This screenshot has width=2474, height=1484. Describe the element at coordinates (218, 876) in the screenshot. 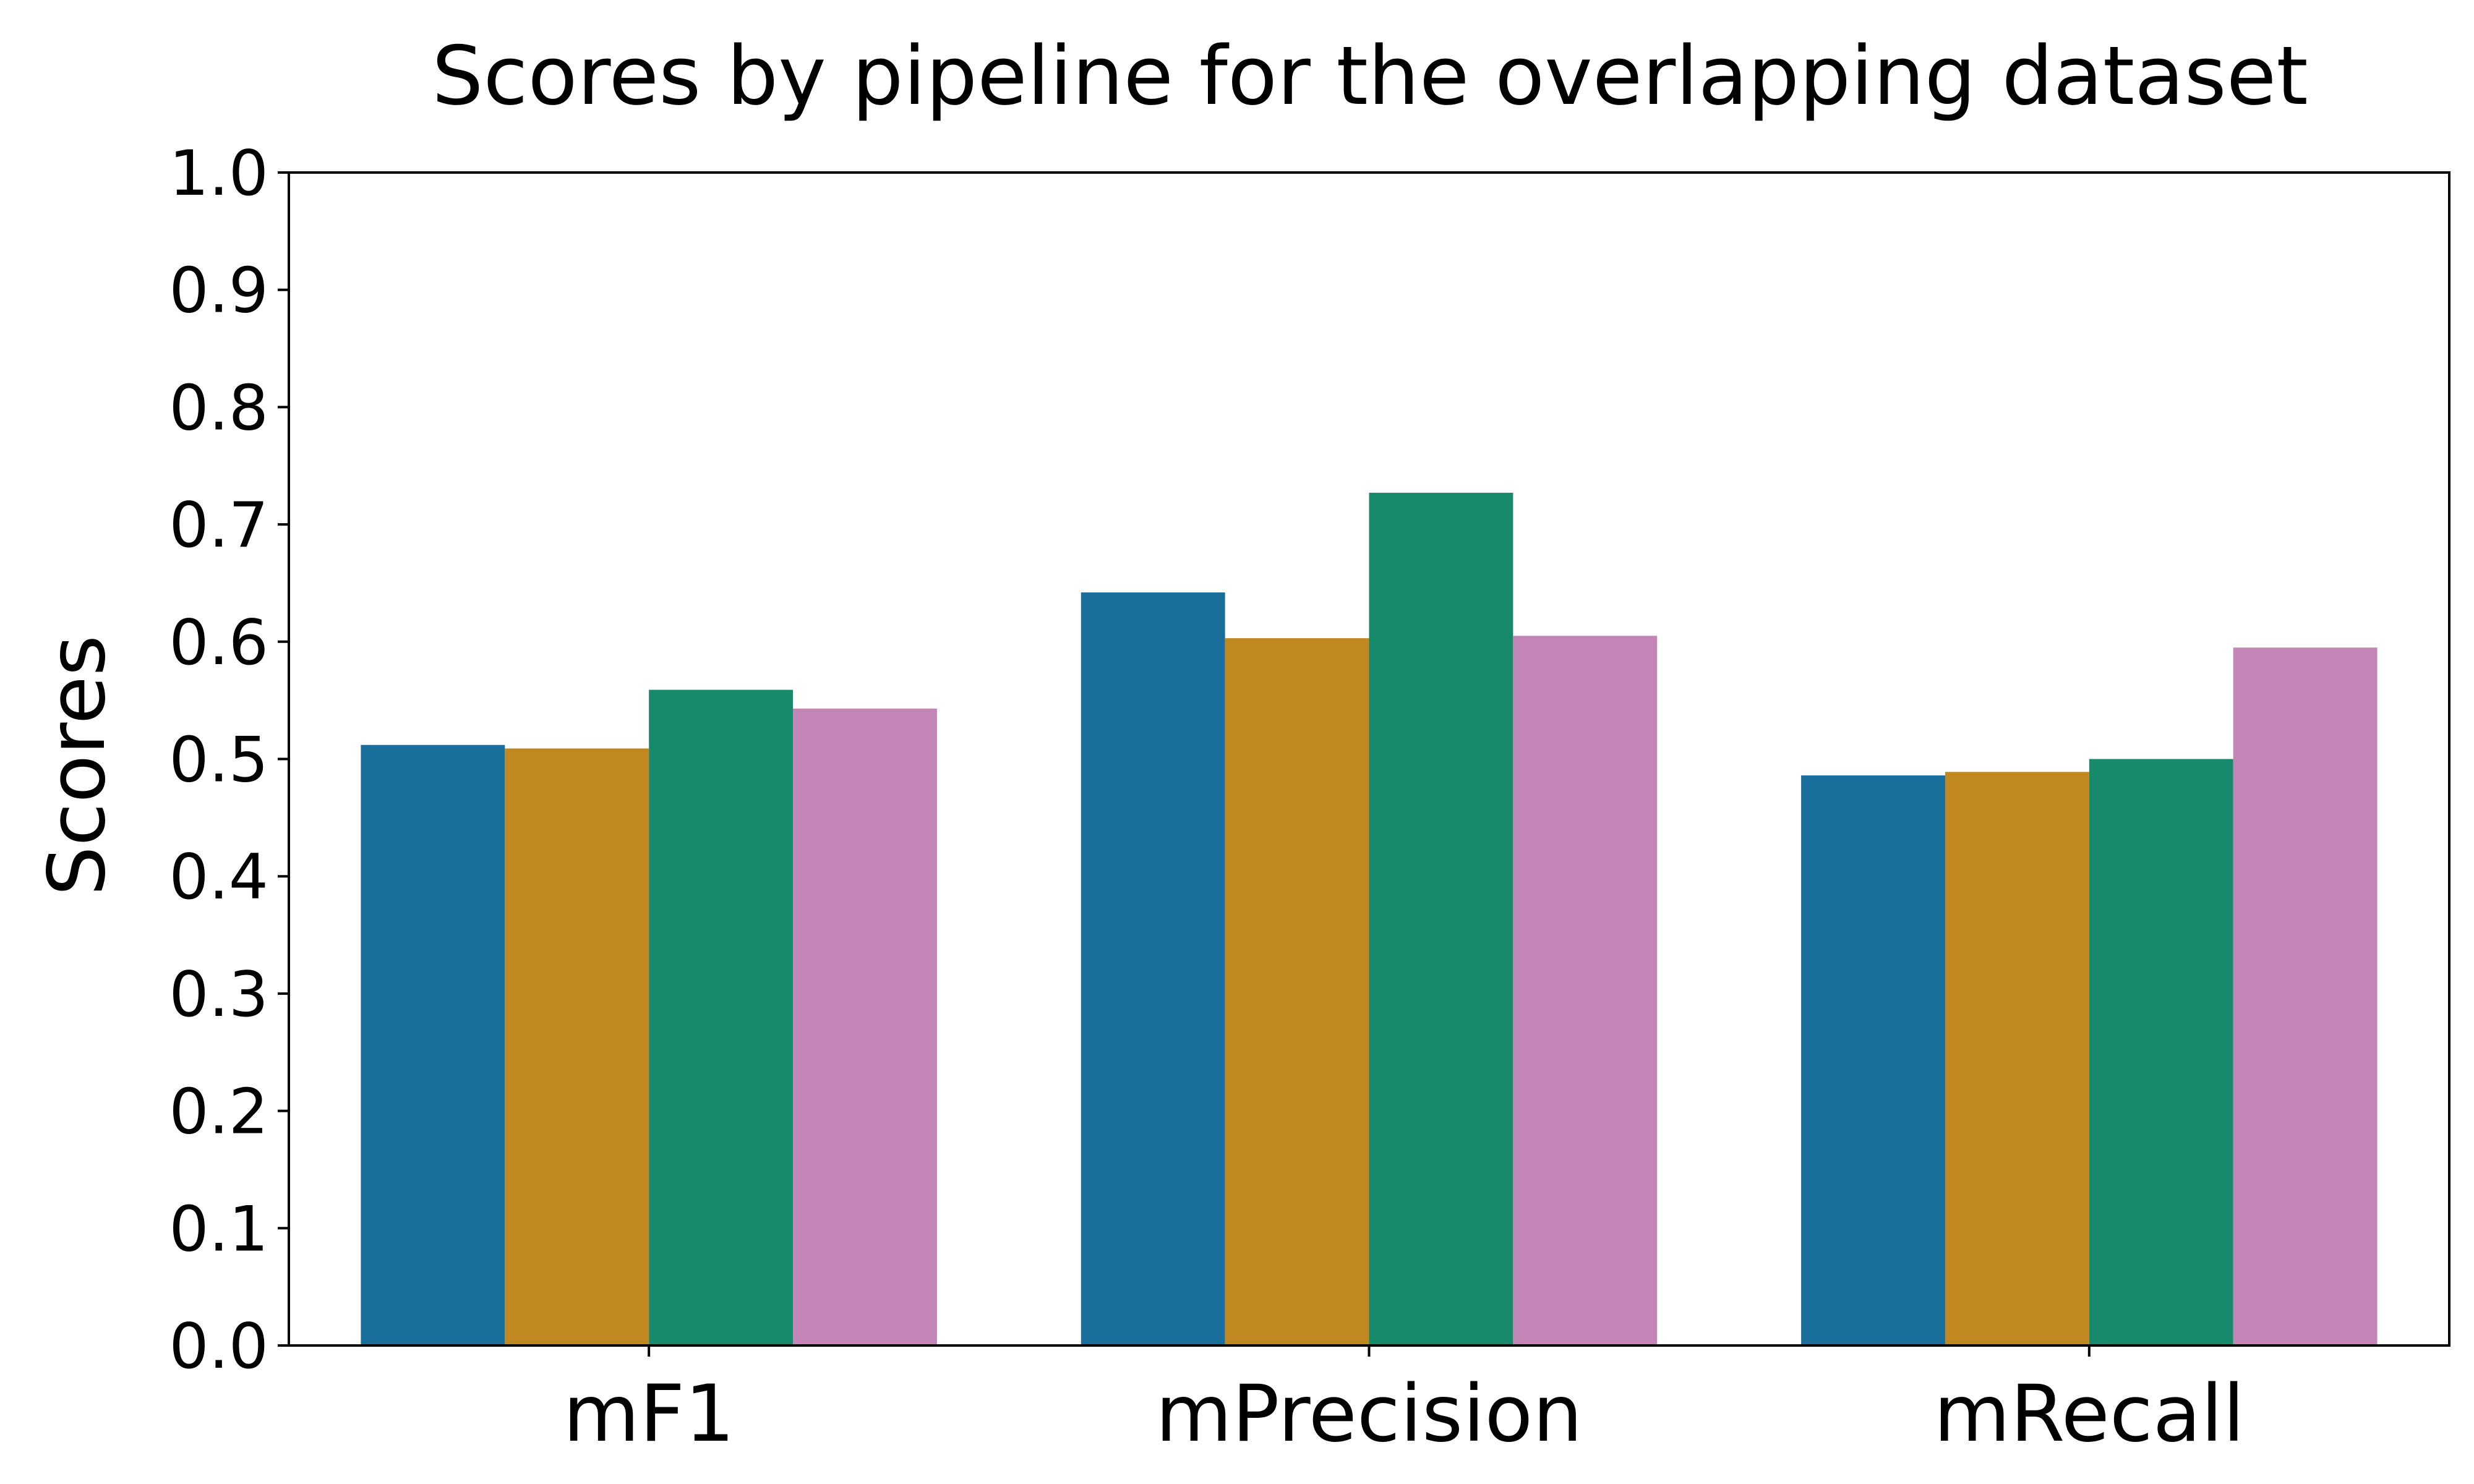

I see `y-tick-label: 0.4` at that location.